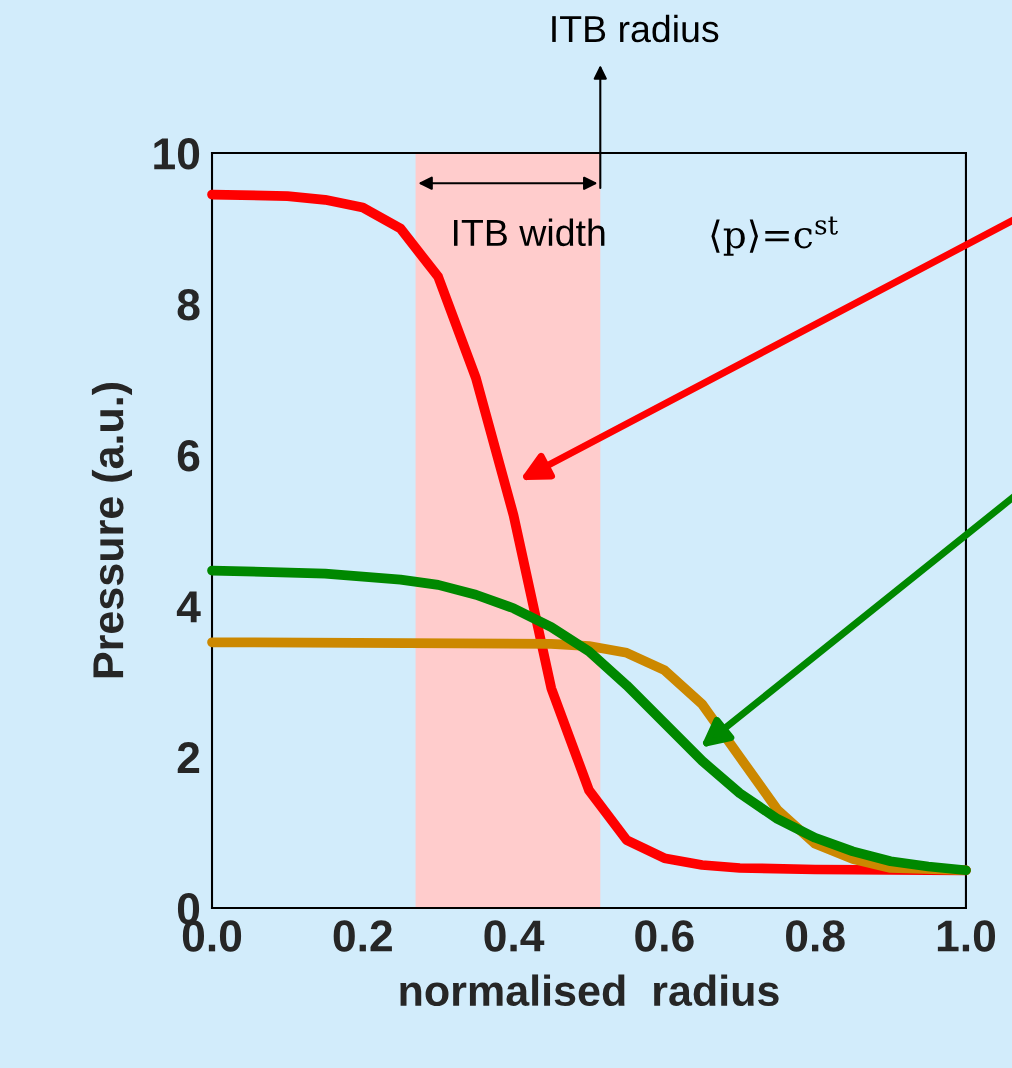 The height and width of the screenshot is (1068, 1012). What do you see at coordinates (589, 990) in the screenshot?
I see `x-axis-title: normalised radius` at bounding box center [589, 990].